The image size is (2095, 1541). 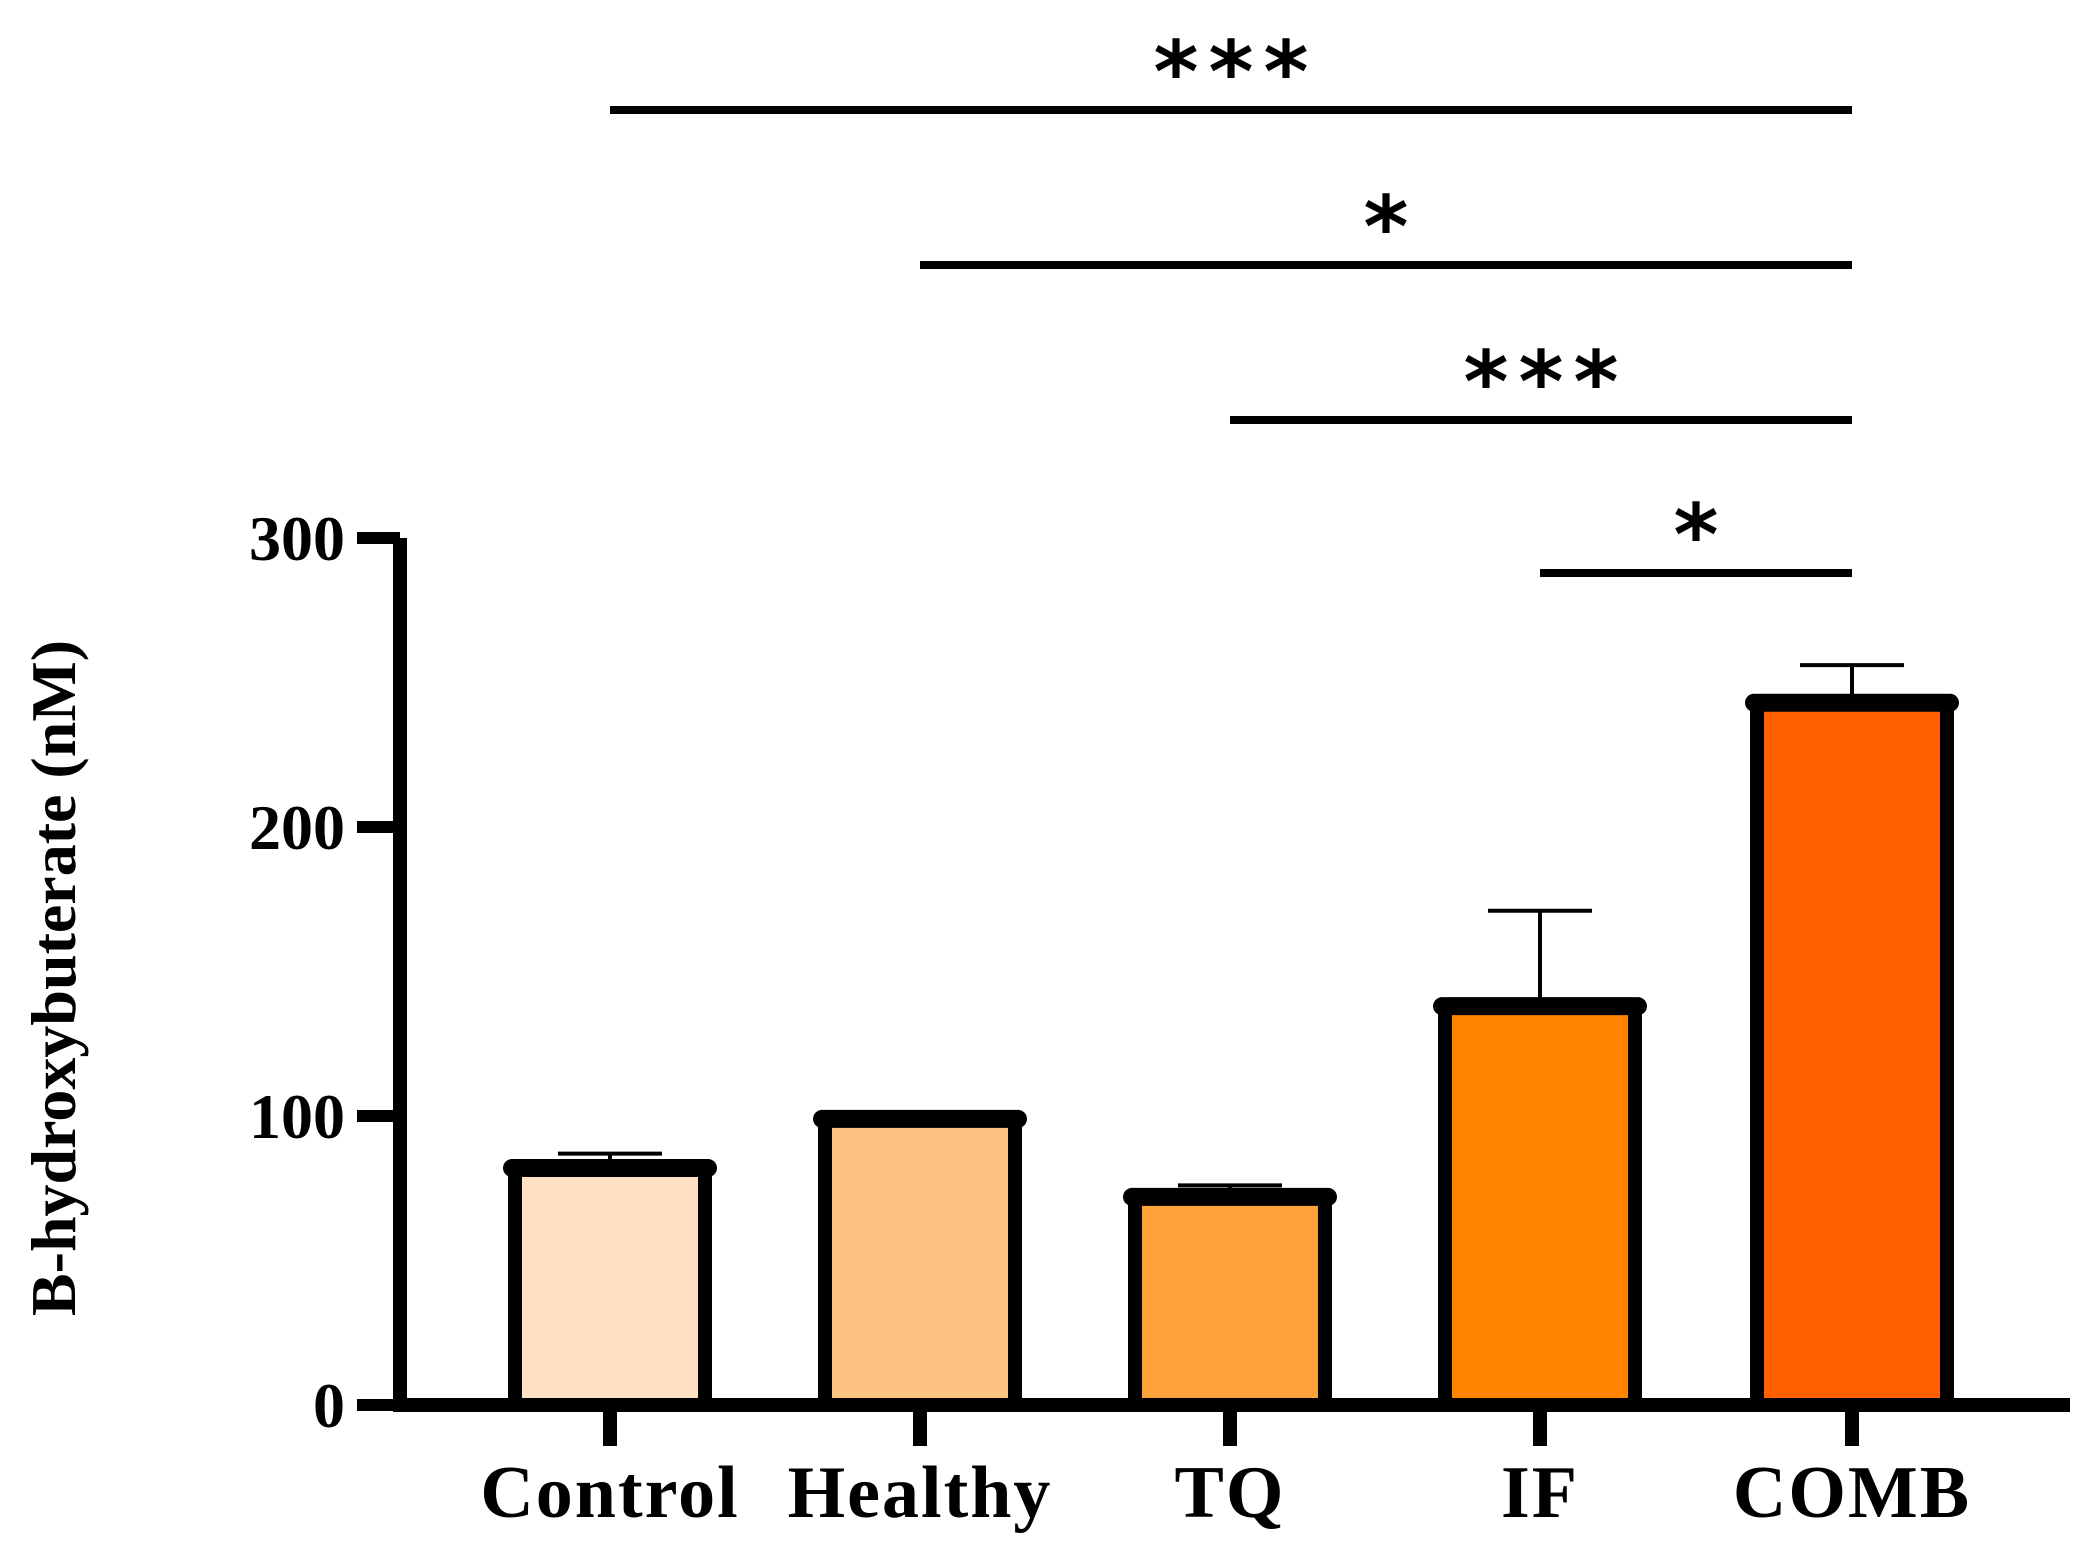 I want to click on bar-healthy, so click(x=920, y=1261).